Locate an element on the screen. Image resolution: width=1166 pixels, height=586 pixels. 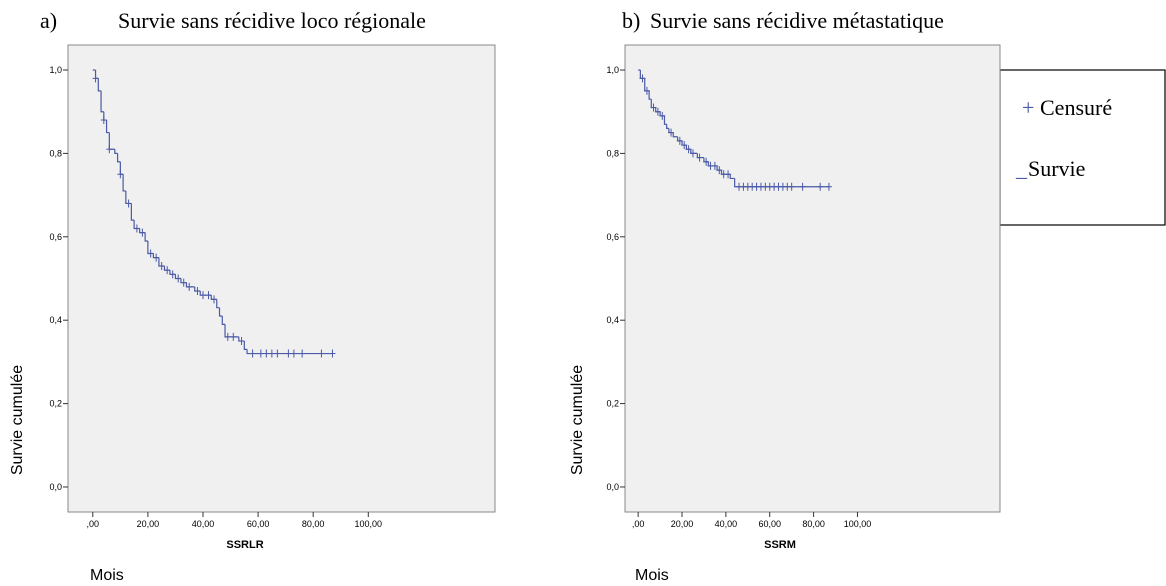
legend-box is located at coordinates (1082, 147).